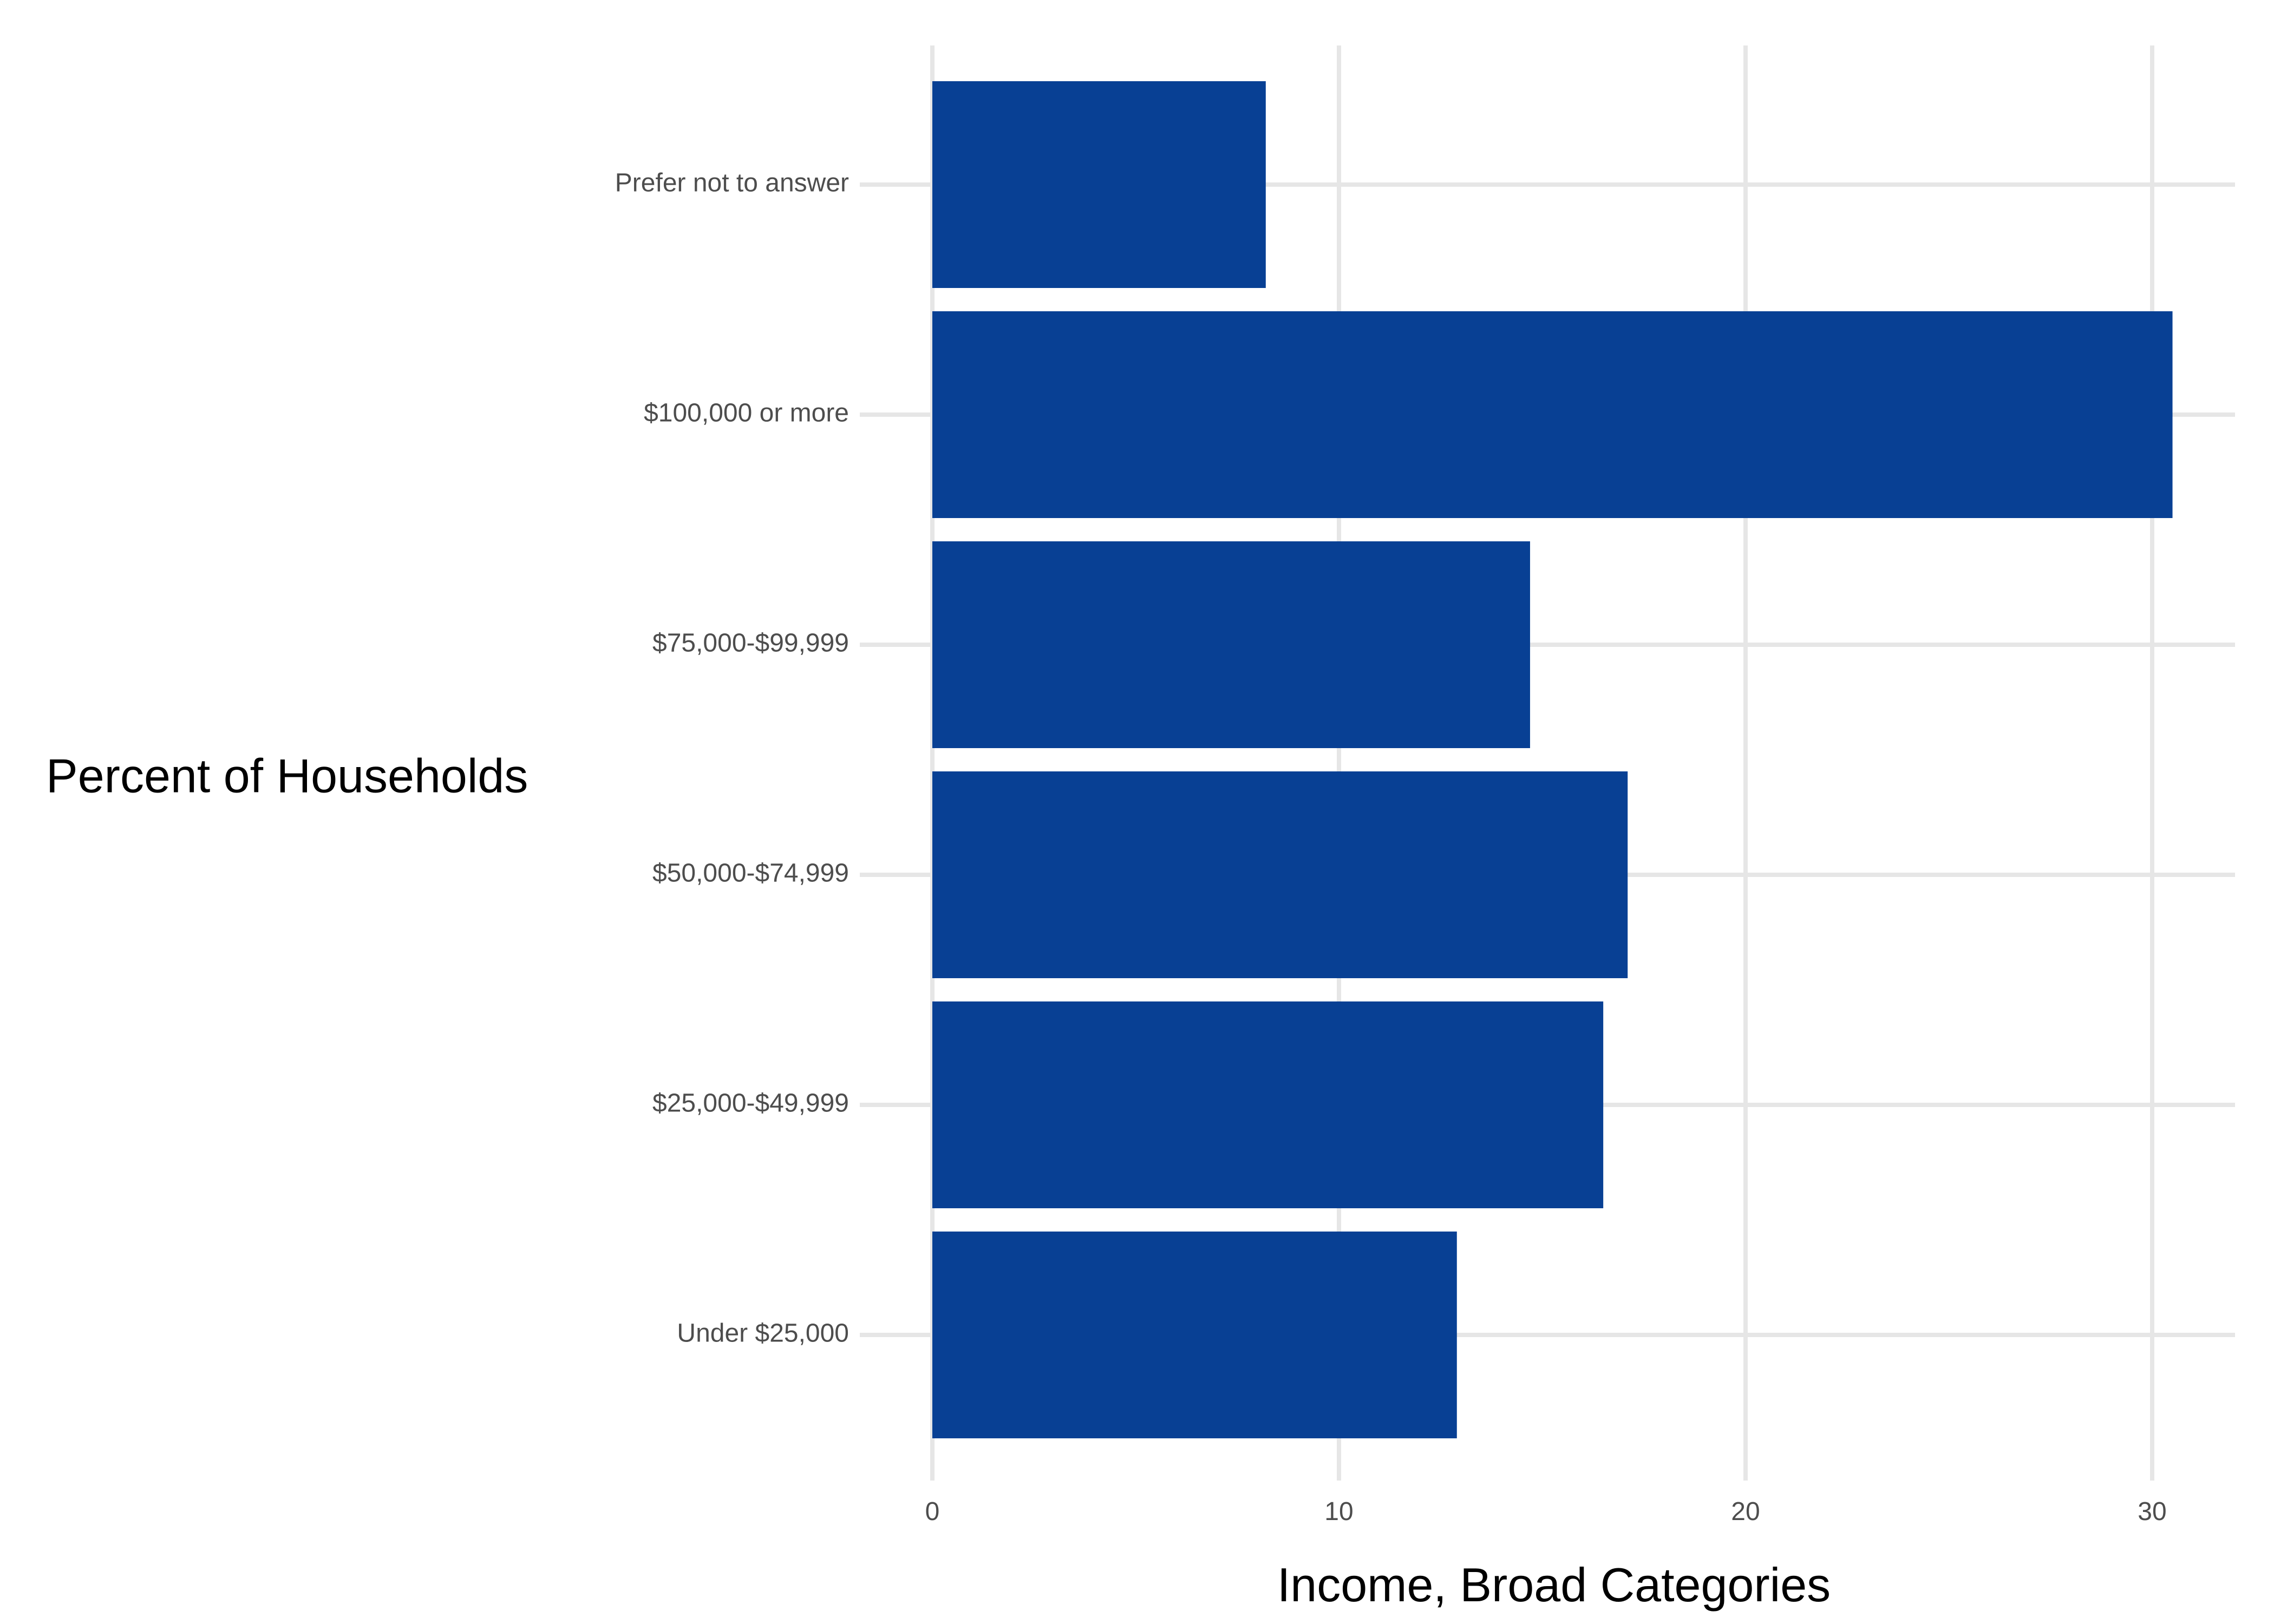  Describe the element at coordinates (287, 775) in the screenshot. I see `y-axis-title: Percent of Households` at that location.